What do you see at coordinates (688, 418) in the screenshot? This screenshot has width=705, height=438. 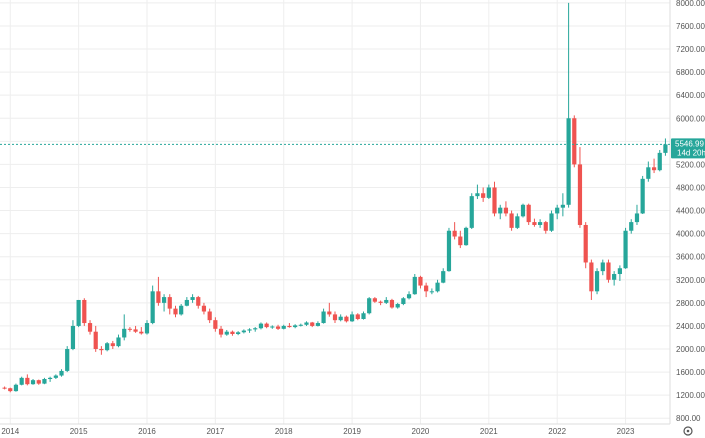 I see `y-tick-label: 800.00` at bounding box center [688, 418].